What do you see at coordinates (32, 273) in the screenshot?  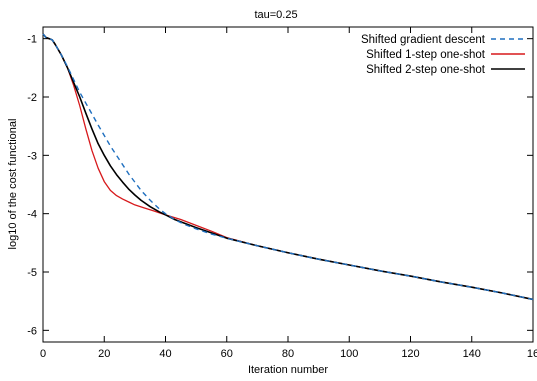 I see `y-tick-label: -5` at bounding box center [32, 273].